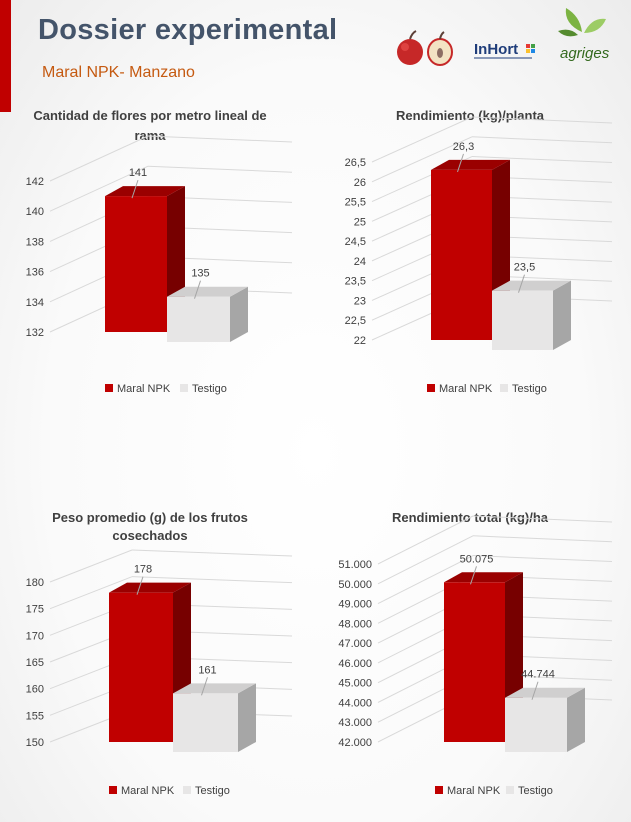  I want to click on y-tick-label: 150, so click(35, 743).